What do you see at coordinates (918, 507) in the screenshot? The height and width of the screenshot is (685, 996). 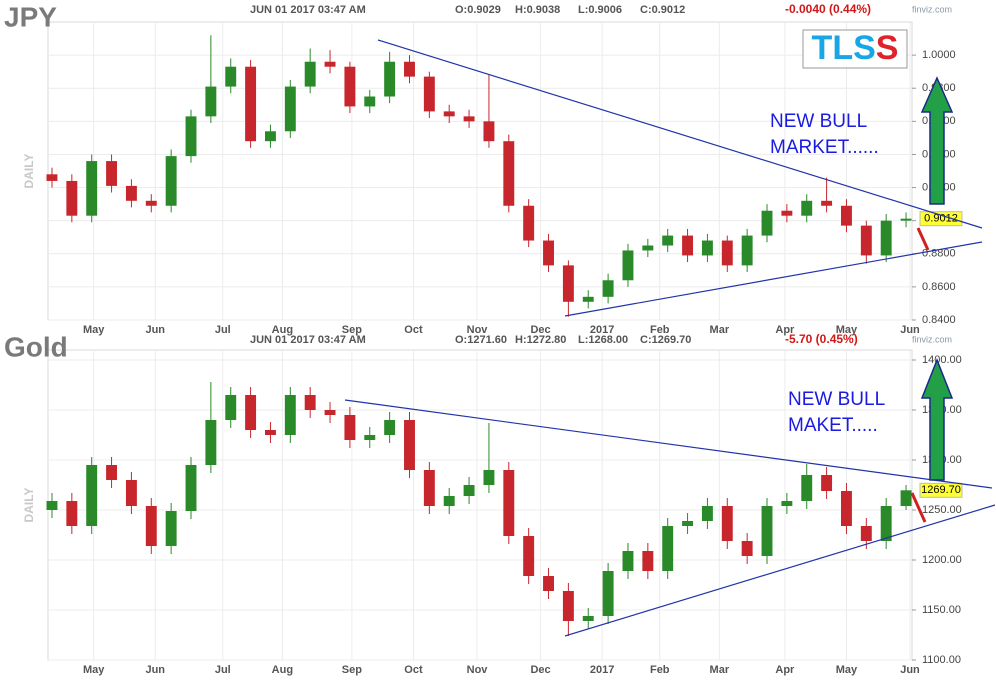 I see `red-stroke` at bounding box center [918, 507].